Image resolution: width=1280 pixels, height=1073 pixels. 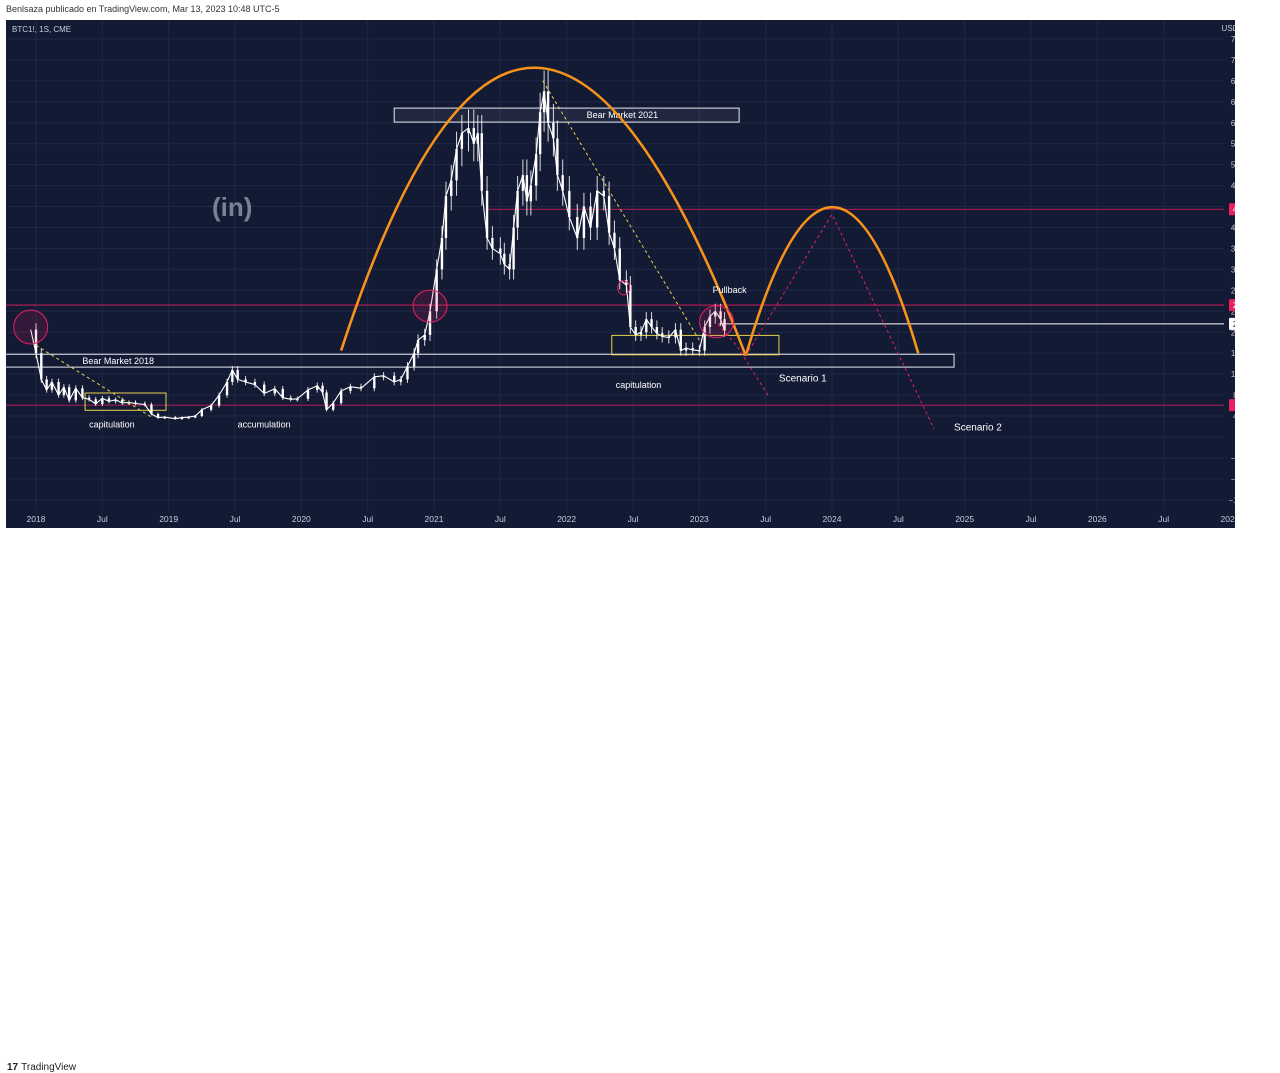 I want to click on y-tick-label: 72000, so click(x=1233, y=60).